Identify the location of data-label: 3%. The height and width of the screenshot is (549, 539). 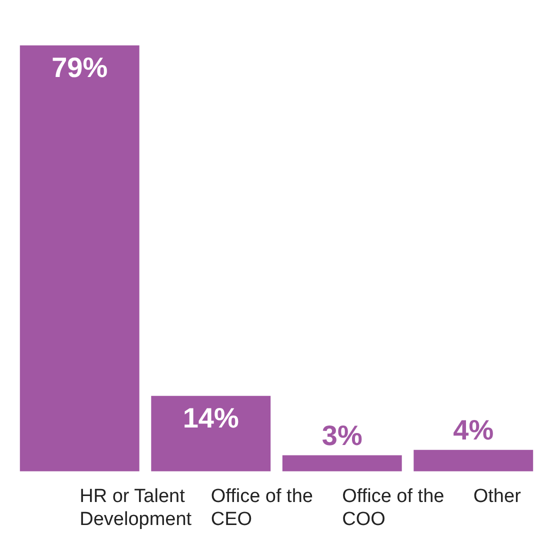
(342, 435).